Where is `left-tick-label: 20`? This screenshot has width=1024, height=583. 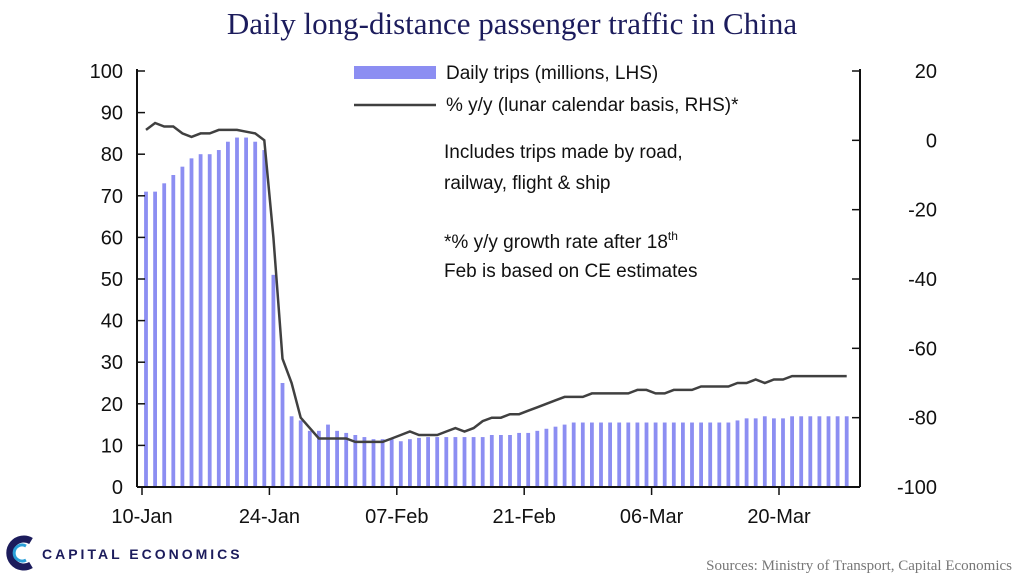 left-tick-label: 20 is located at coordinates (112, 405).